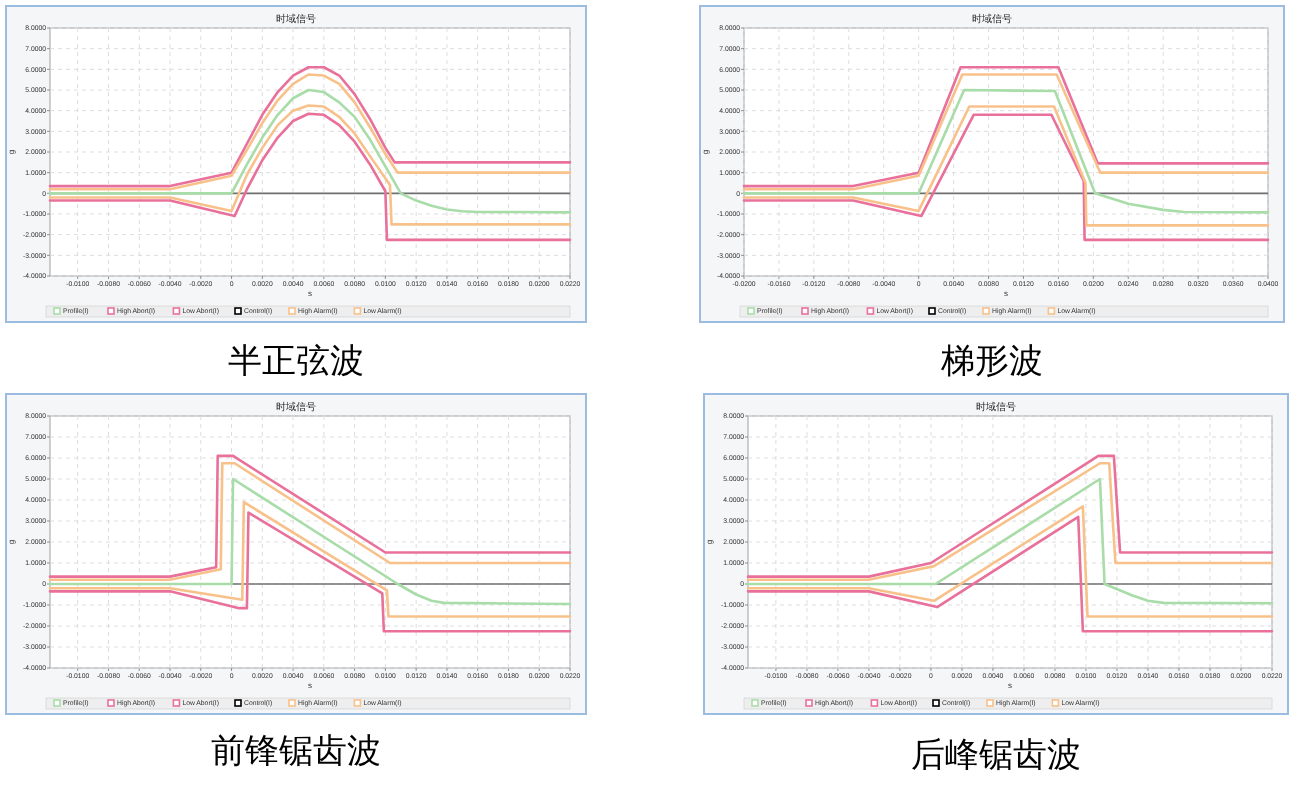 This screenshot has height=802, width=1296. Describe the element at coordinates (996, 755) in the screenshot. I see `text: 后峰锯齿波` at that location.